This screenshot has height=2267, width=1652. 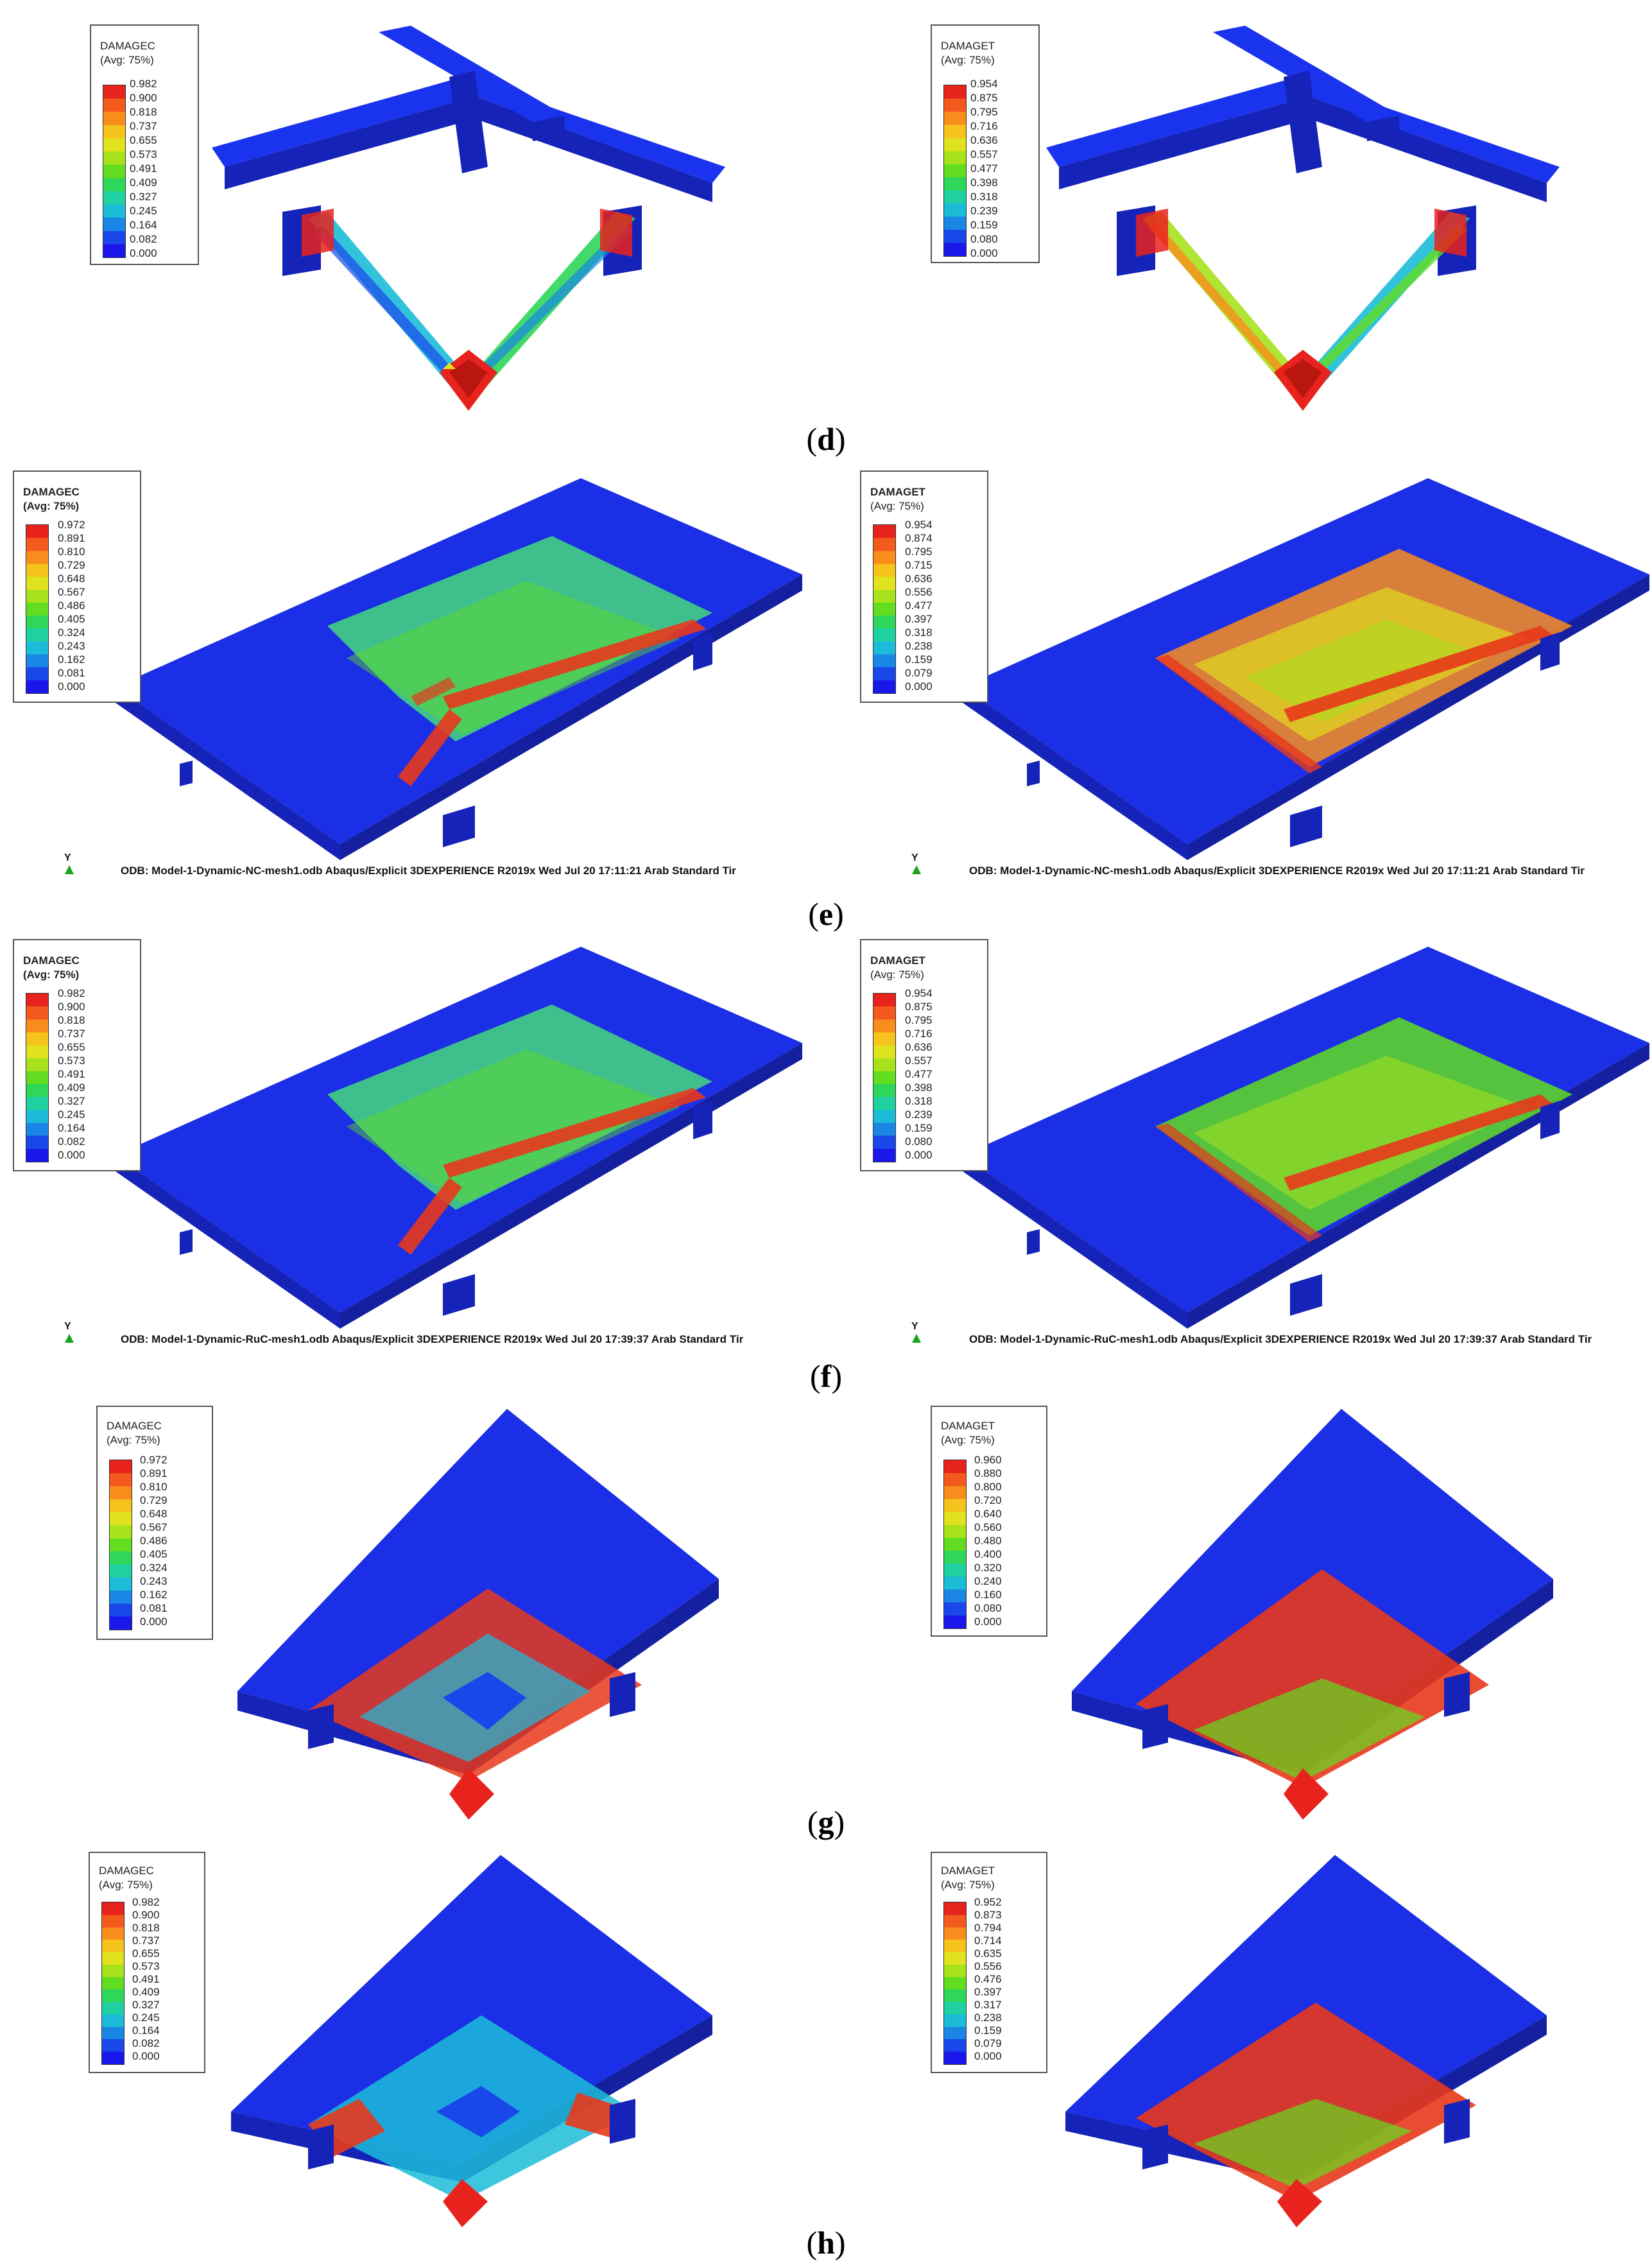 What do you see at coordinates (988, 1992) in the screenshot?
I see `legend-tick: 0.397` at bounding box center [988, 1992].